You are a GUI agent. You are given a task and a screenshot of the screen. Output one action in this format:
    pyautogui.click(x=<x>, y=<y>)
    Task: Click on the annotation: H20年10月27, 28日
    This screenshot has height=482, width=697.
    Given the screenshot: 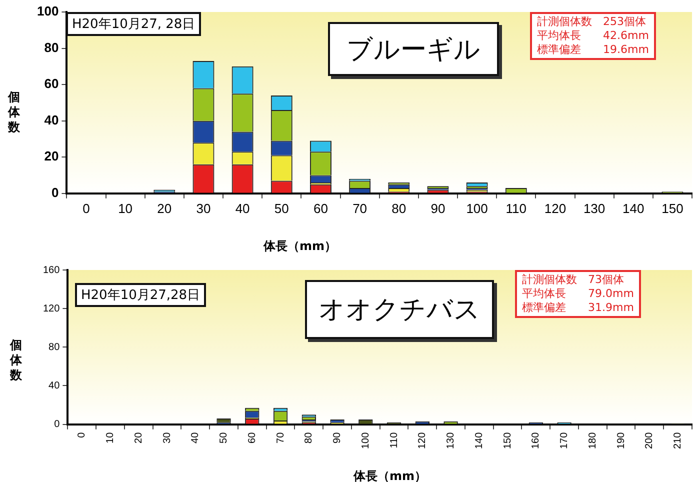 What is the action you would take?
    pyautogui.click(x=134, y=24)
    